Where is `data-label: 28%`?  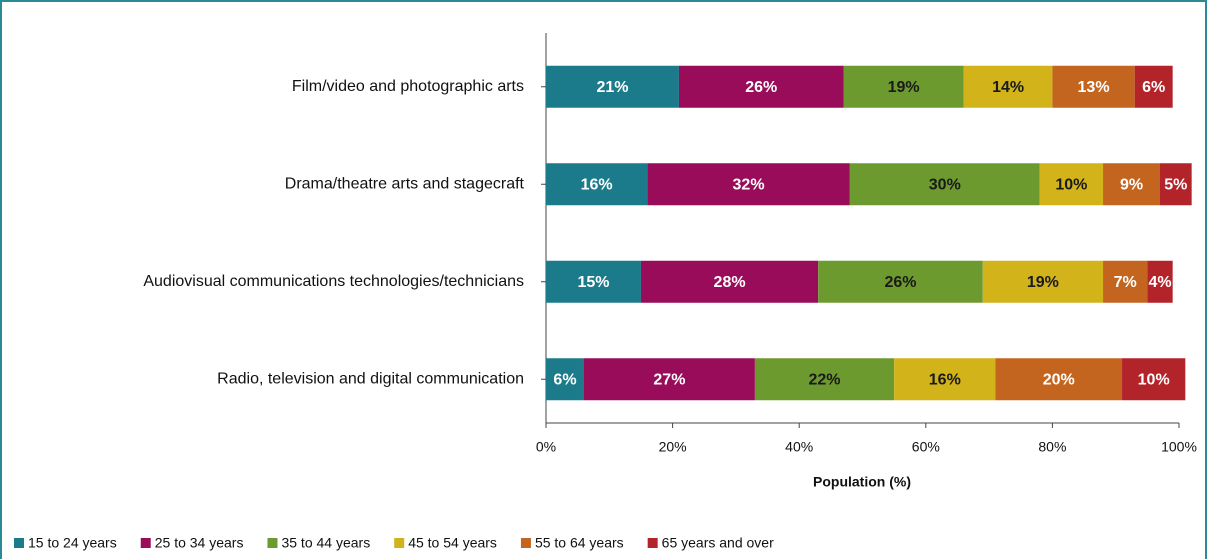 data-label: 28% is located at coordinates (730, 282).